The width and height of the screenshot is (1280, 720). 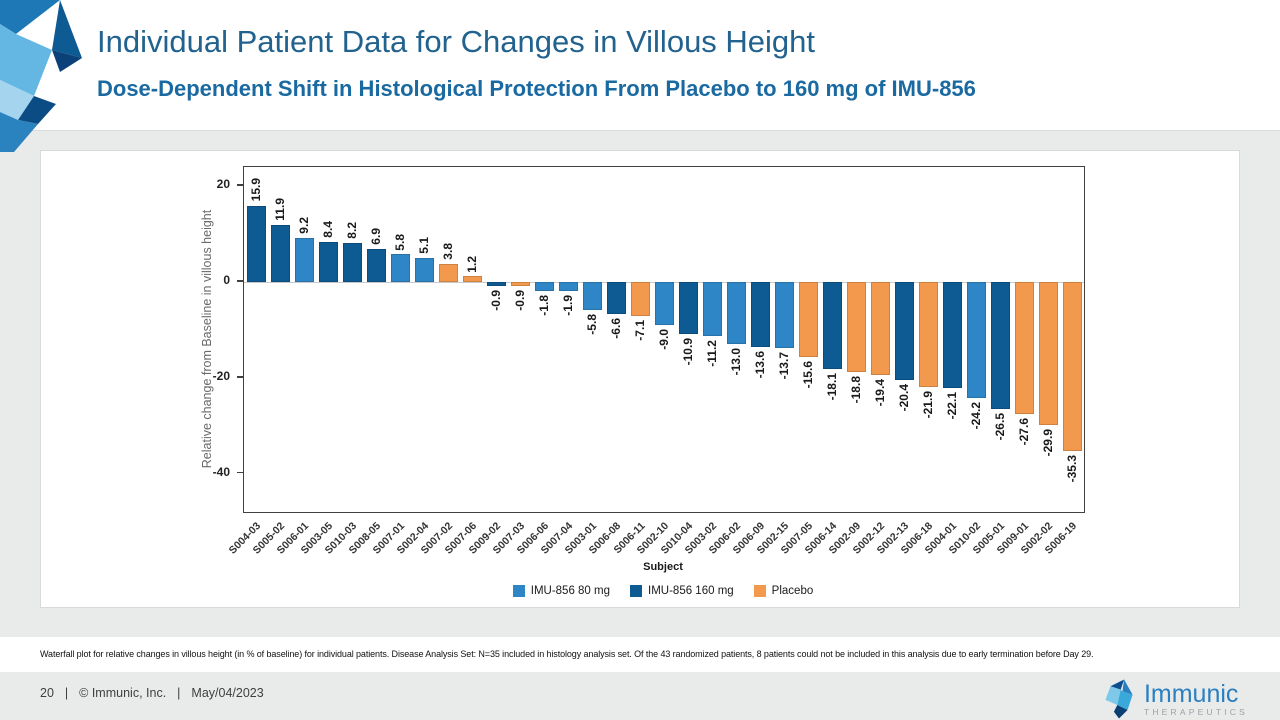 I want to click on bar-slot: -13.0, so click(x=736, y=339).